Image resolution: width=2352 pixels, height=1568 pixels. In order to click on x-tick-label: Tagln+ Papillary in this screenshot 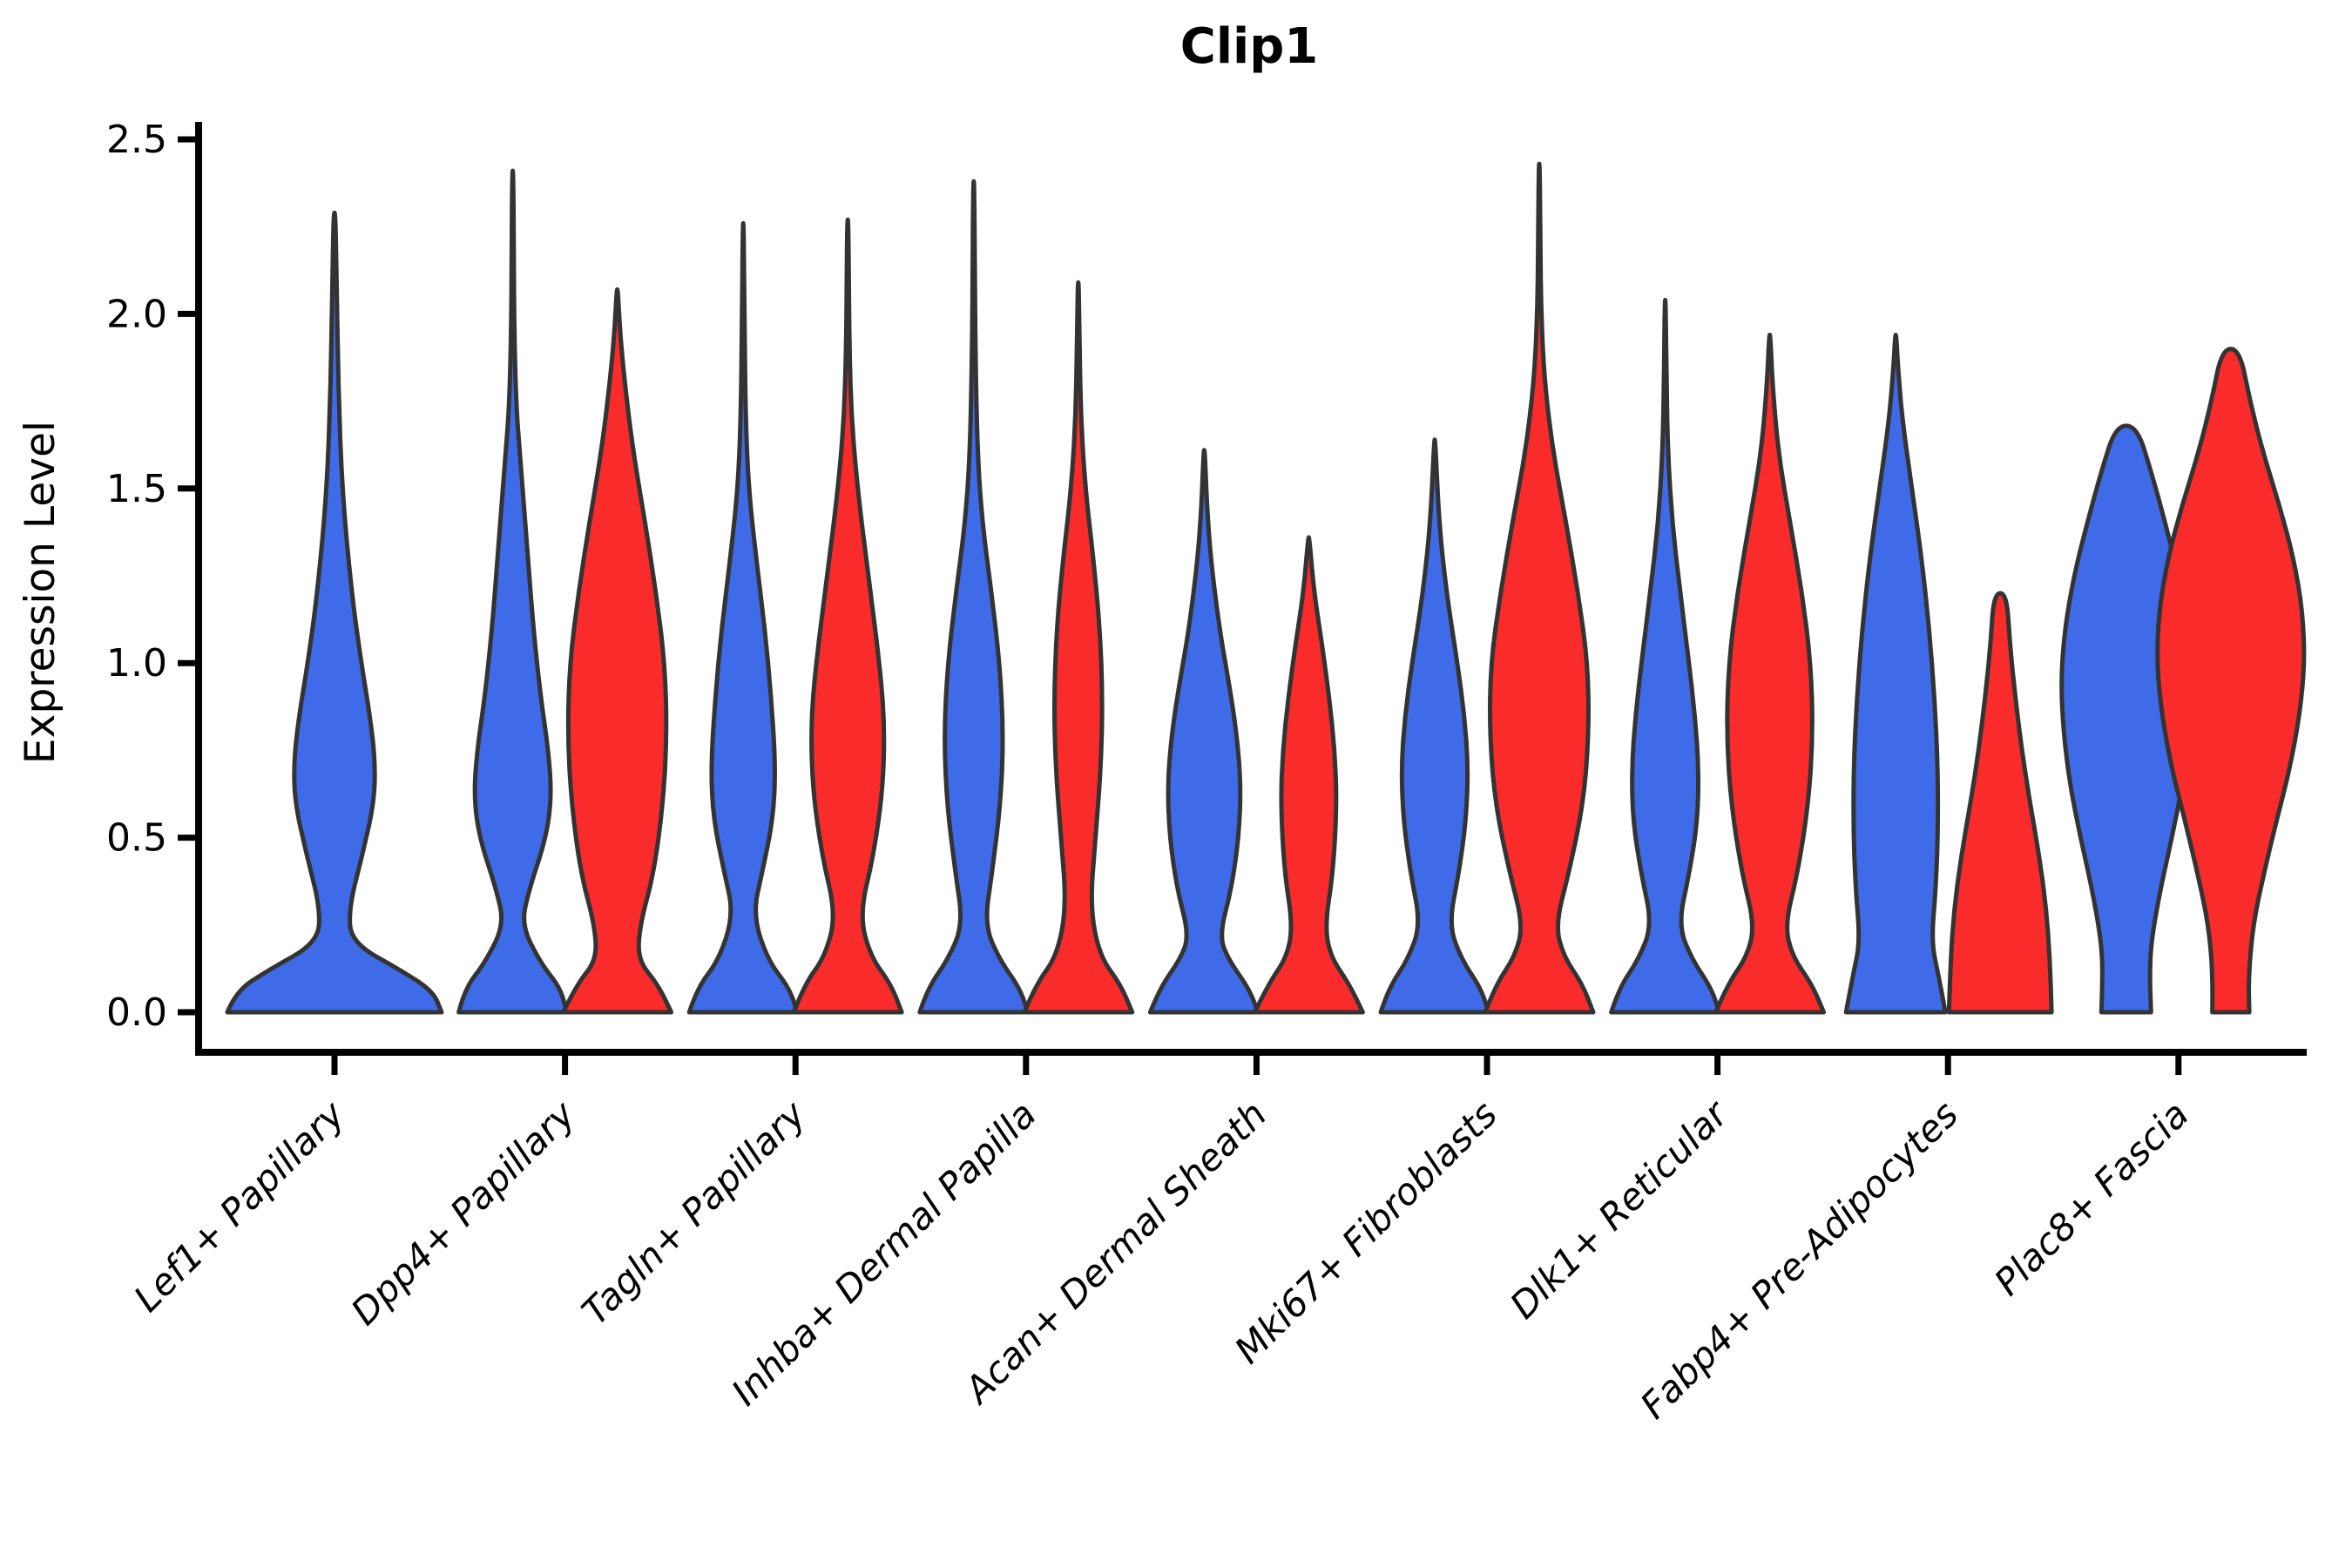, I will do `click(693, 1213)`.